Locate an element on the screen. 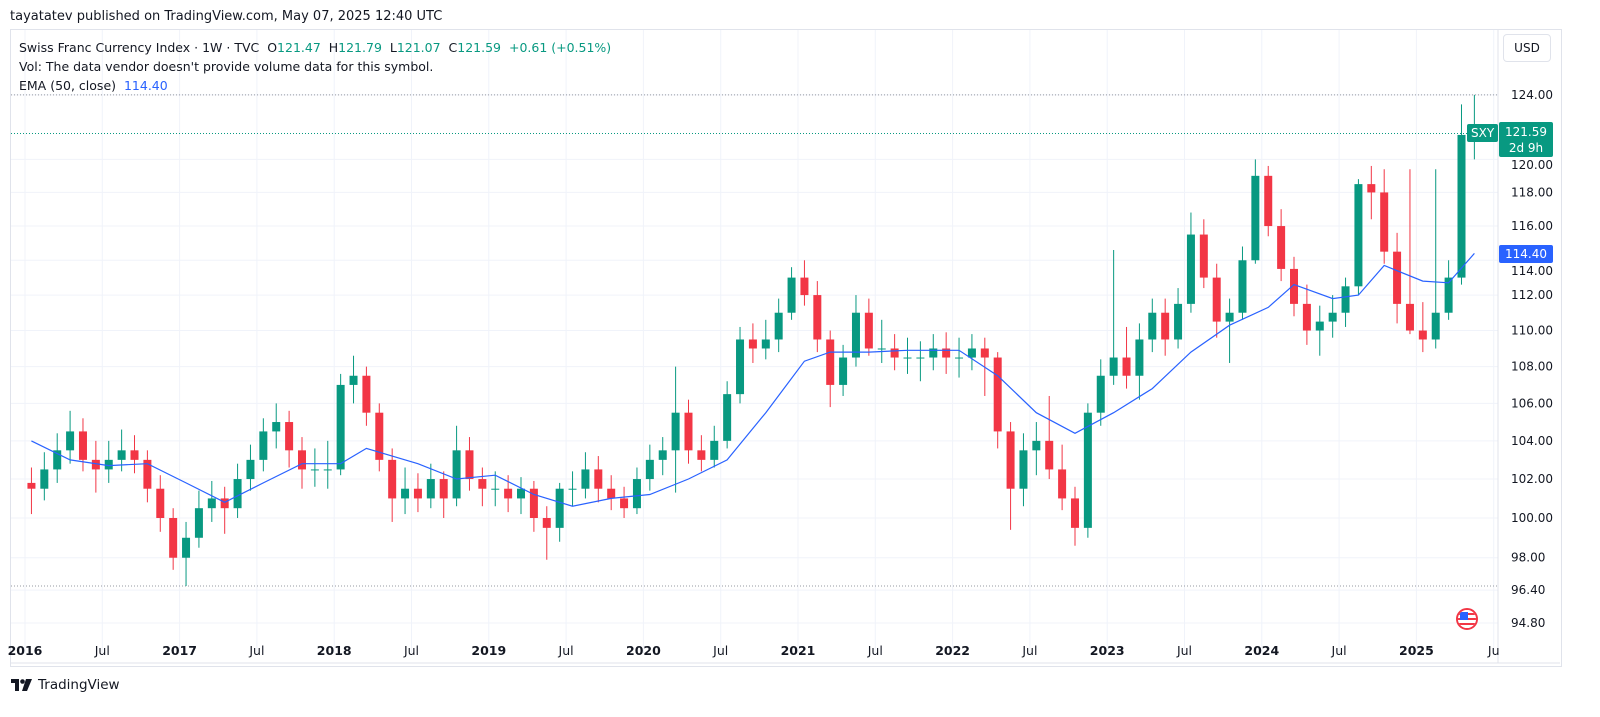  ema-price-tag: 114.40 is located at coordinates (1526, 254).